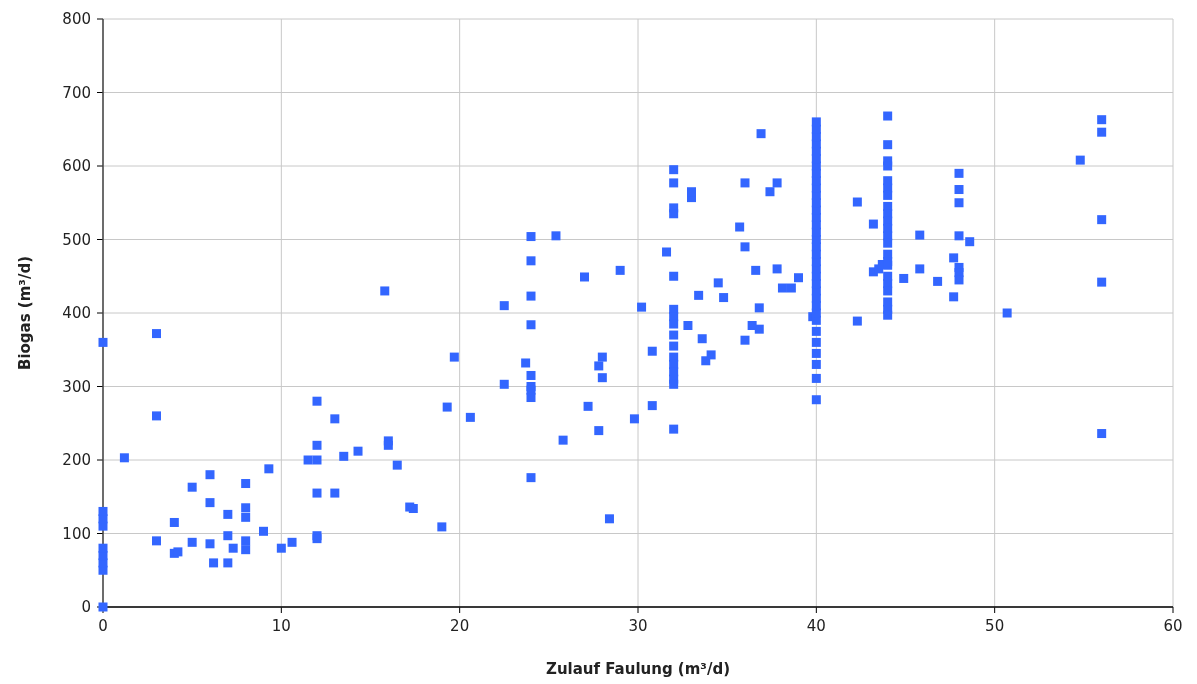 Image resolution: width=1197 pixels, height=684 pixels. Describe the element at coordinates (76, 460) in the screenshot. I see `y-tick-label: 200` at that location.